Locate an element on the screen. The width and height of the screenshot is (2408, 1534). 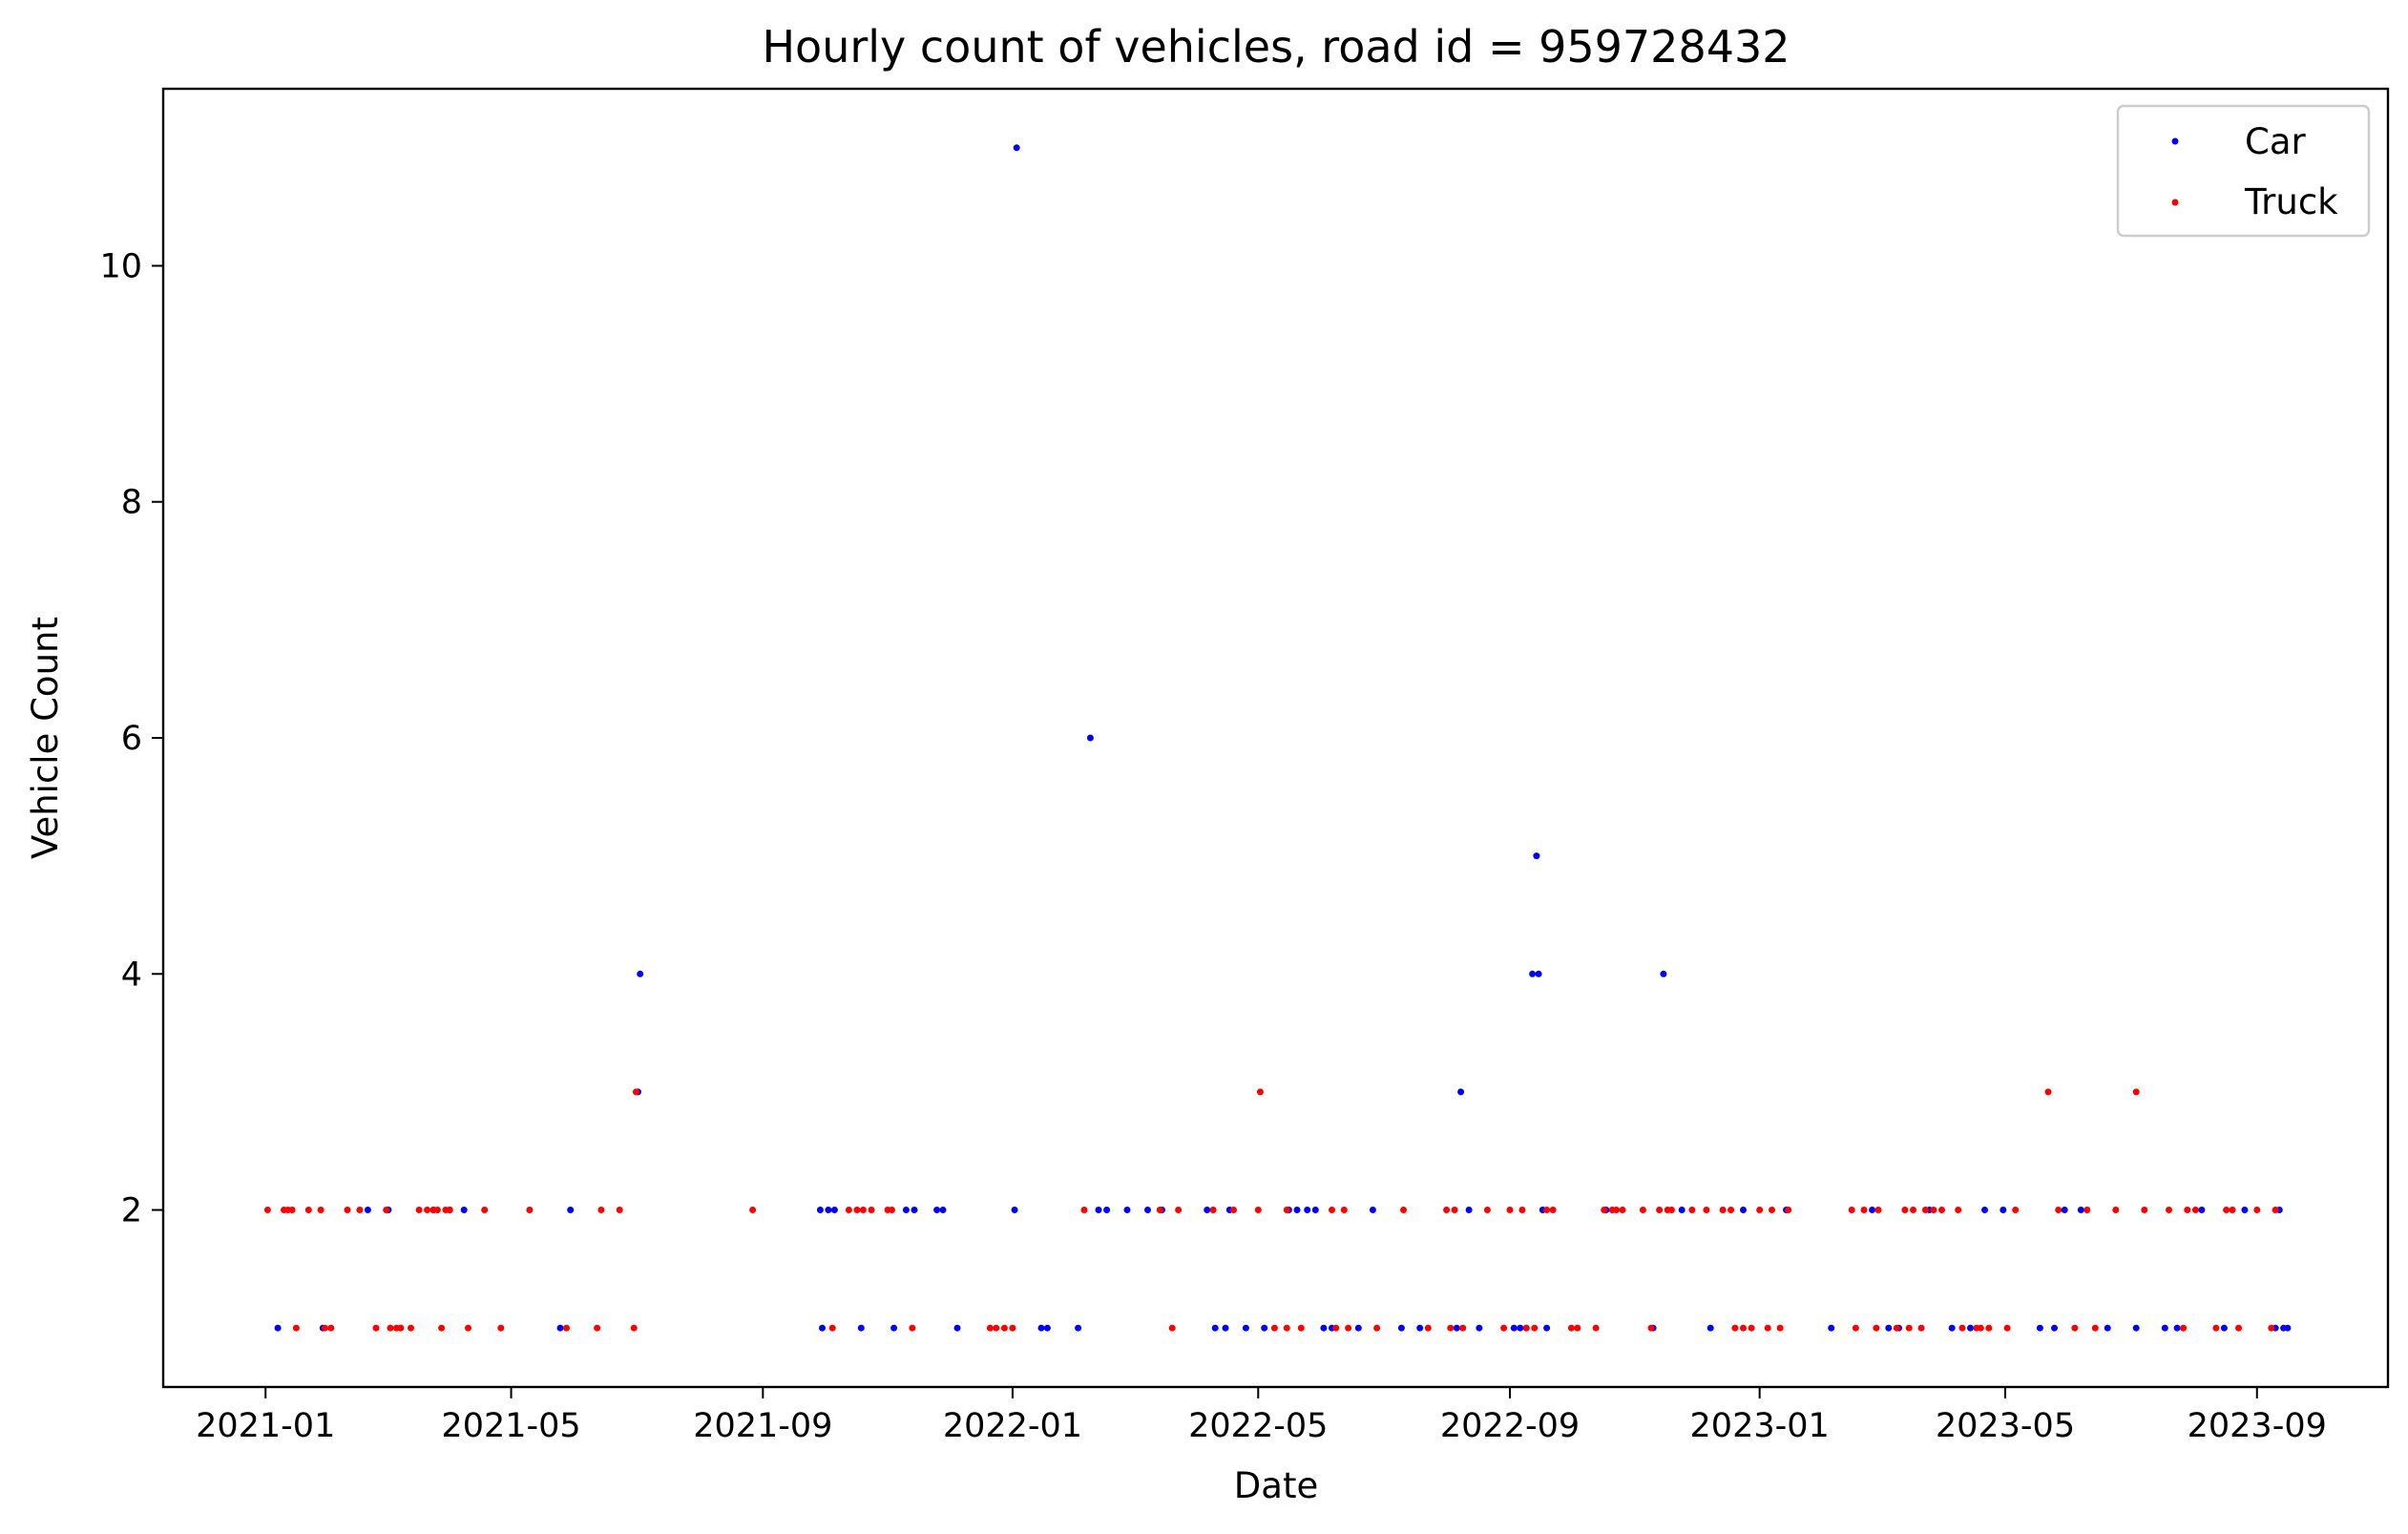
x-tick-label: 2022-05 is located at coordinates (1258, 1426).